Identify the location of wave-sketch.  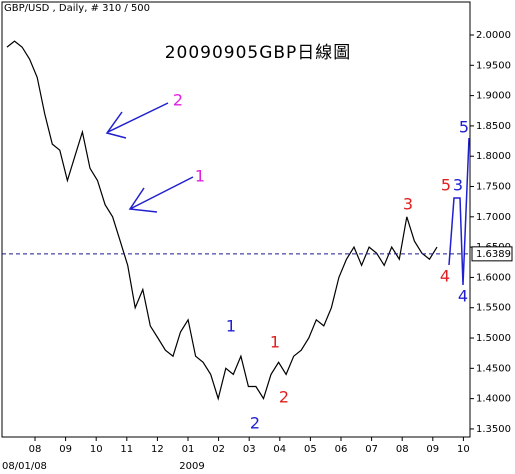
(459, 211).